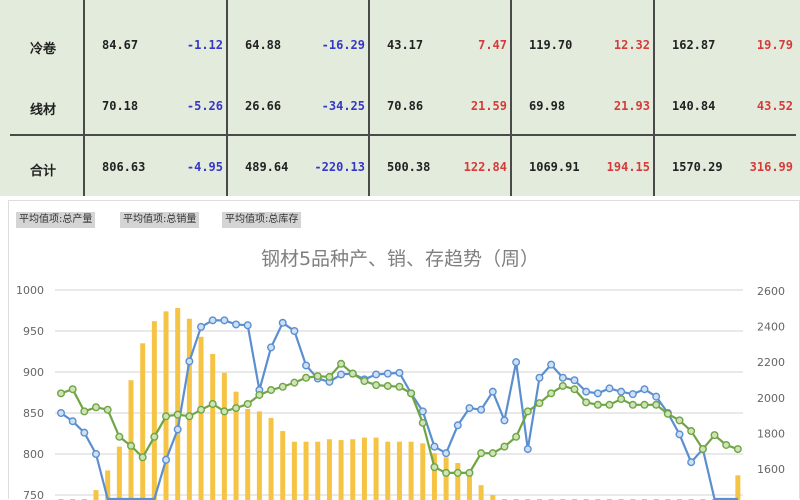 This screenshot has height=500, width=800. I want to click on left-tick-label: 1000, so click(30, 290).